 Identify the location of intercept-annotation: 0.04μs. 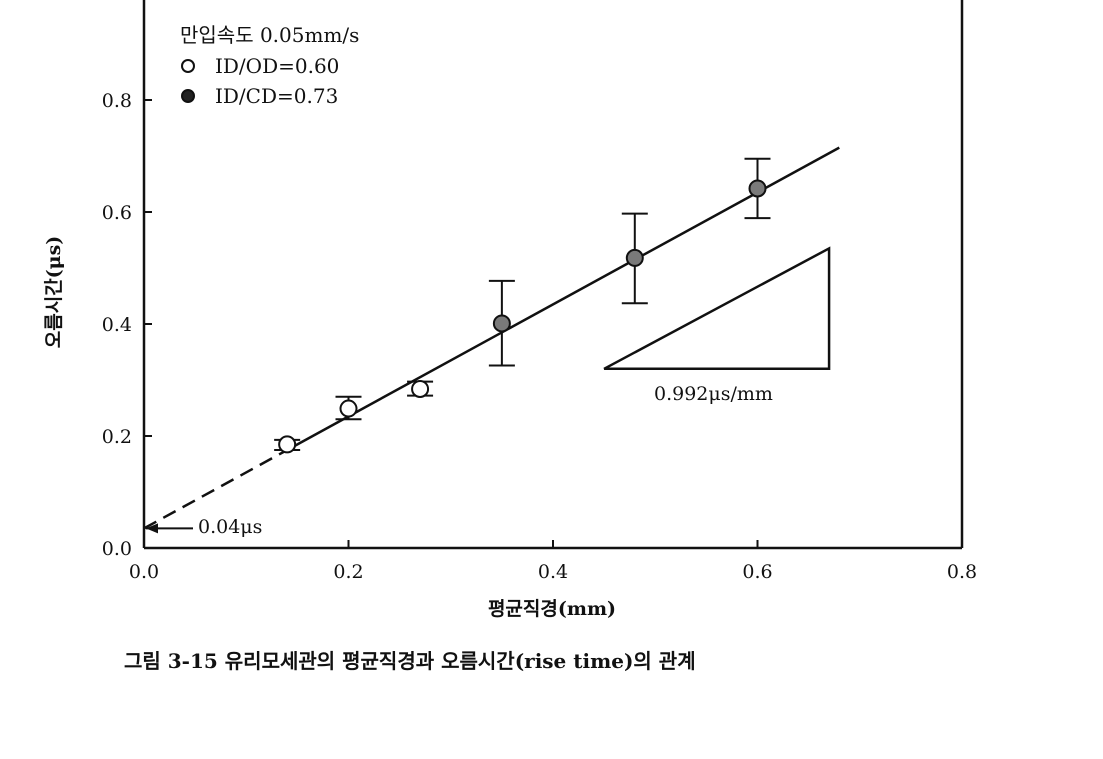
(230, 527).